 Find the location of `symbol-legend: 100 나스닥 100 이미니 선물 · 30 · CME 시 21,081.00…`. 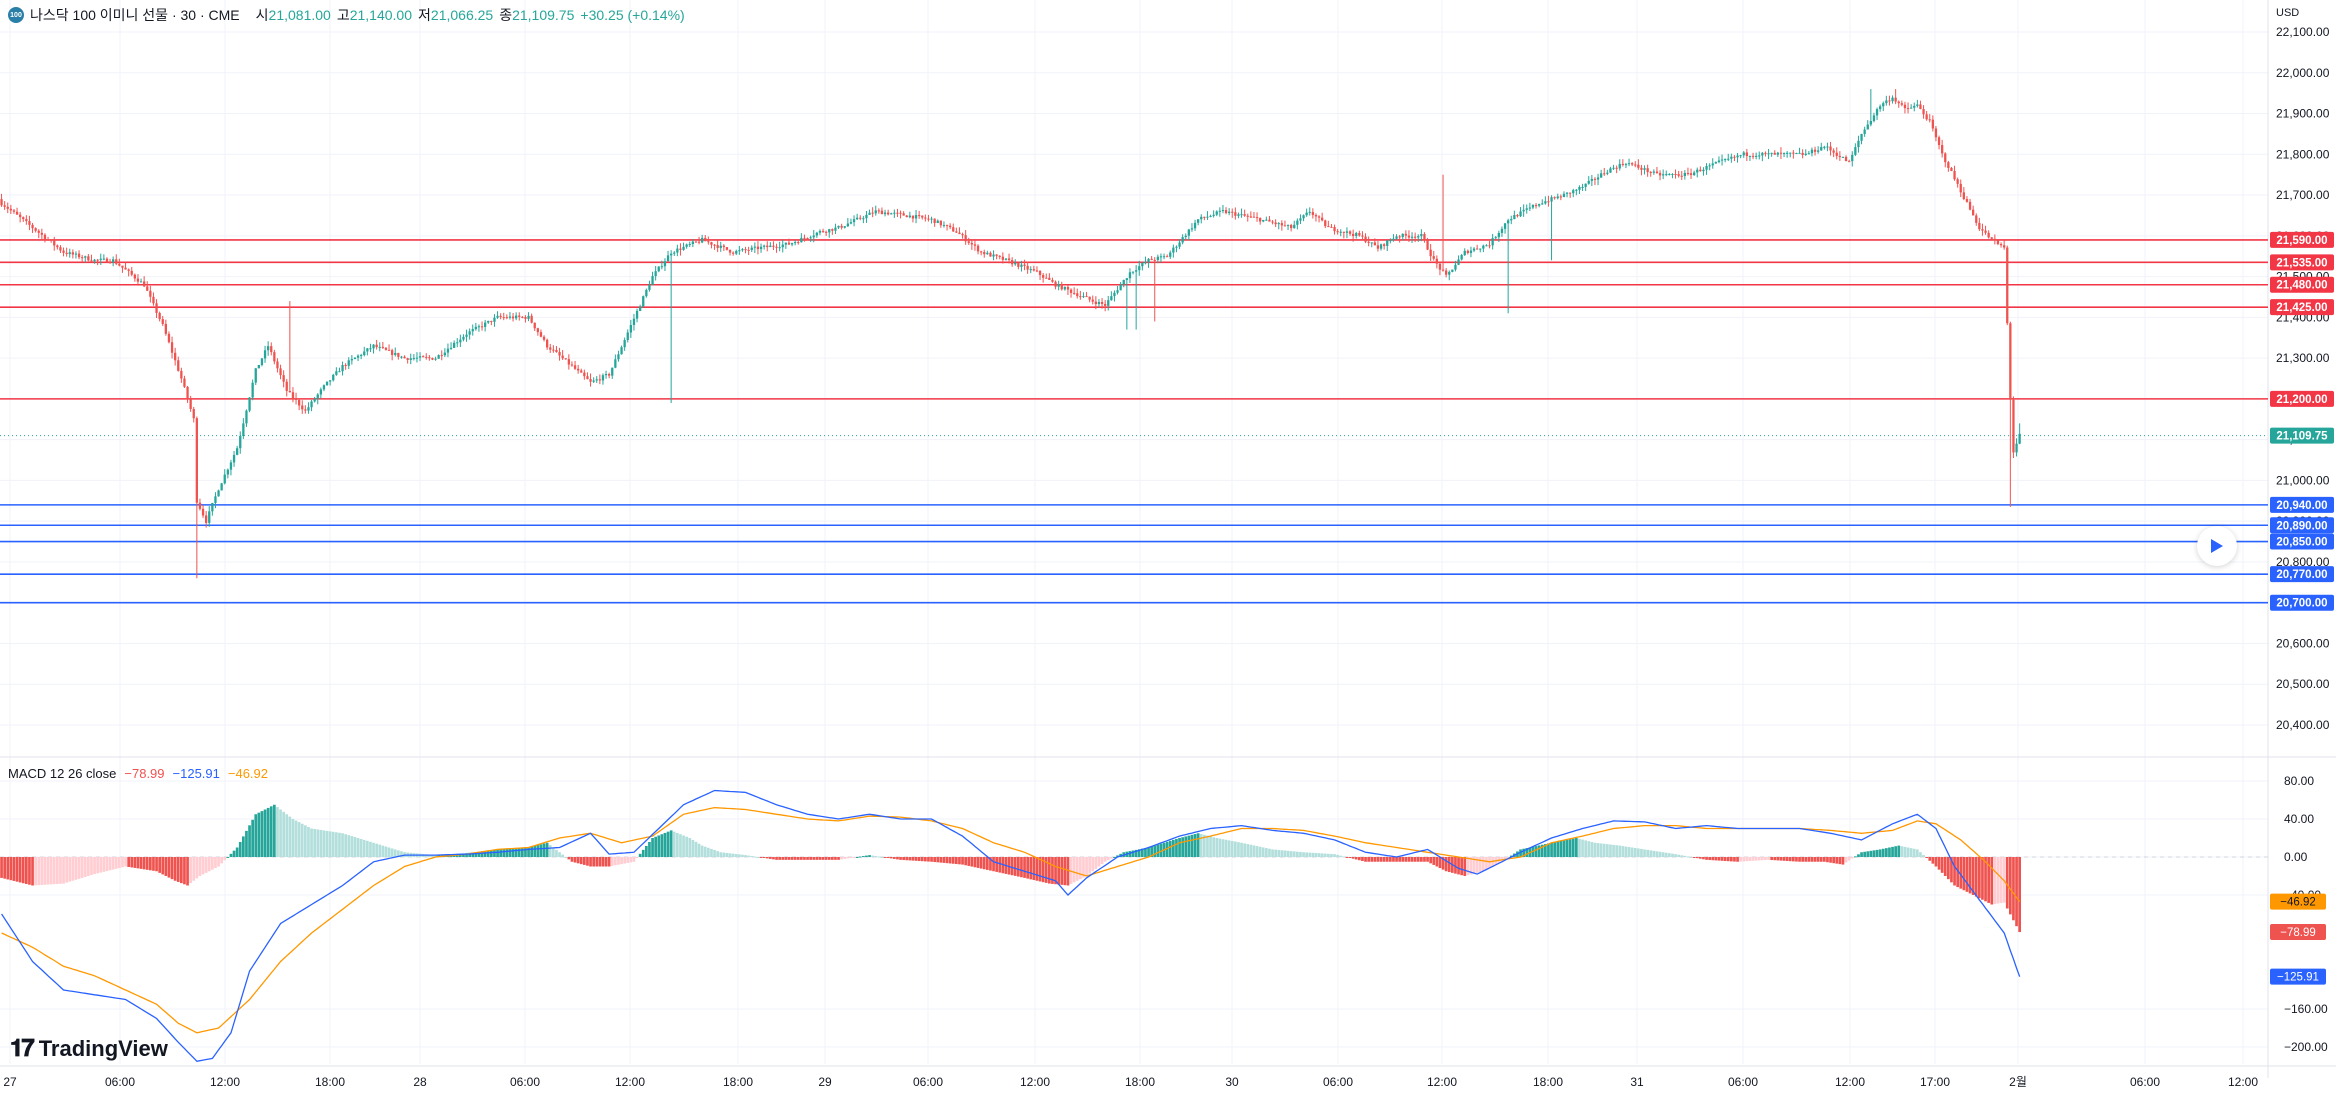

symbol-legend: 100 나스닥 100 이미니 선물 · 30 · CME 시 21,081.00… is located at coordinates (346, 15).